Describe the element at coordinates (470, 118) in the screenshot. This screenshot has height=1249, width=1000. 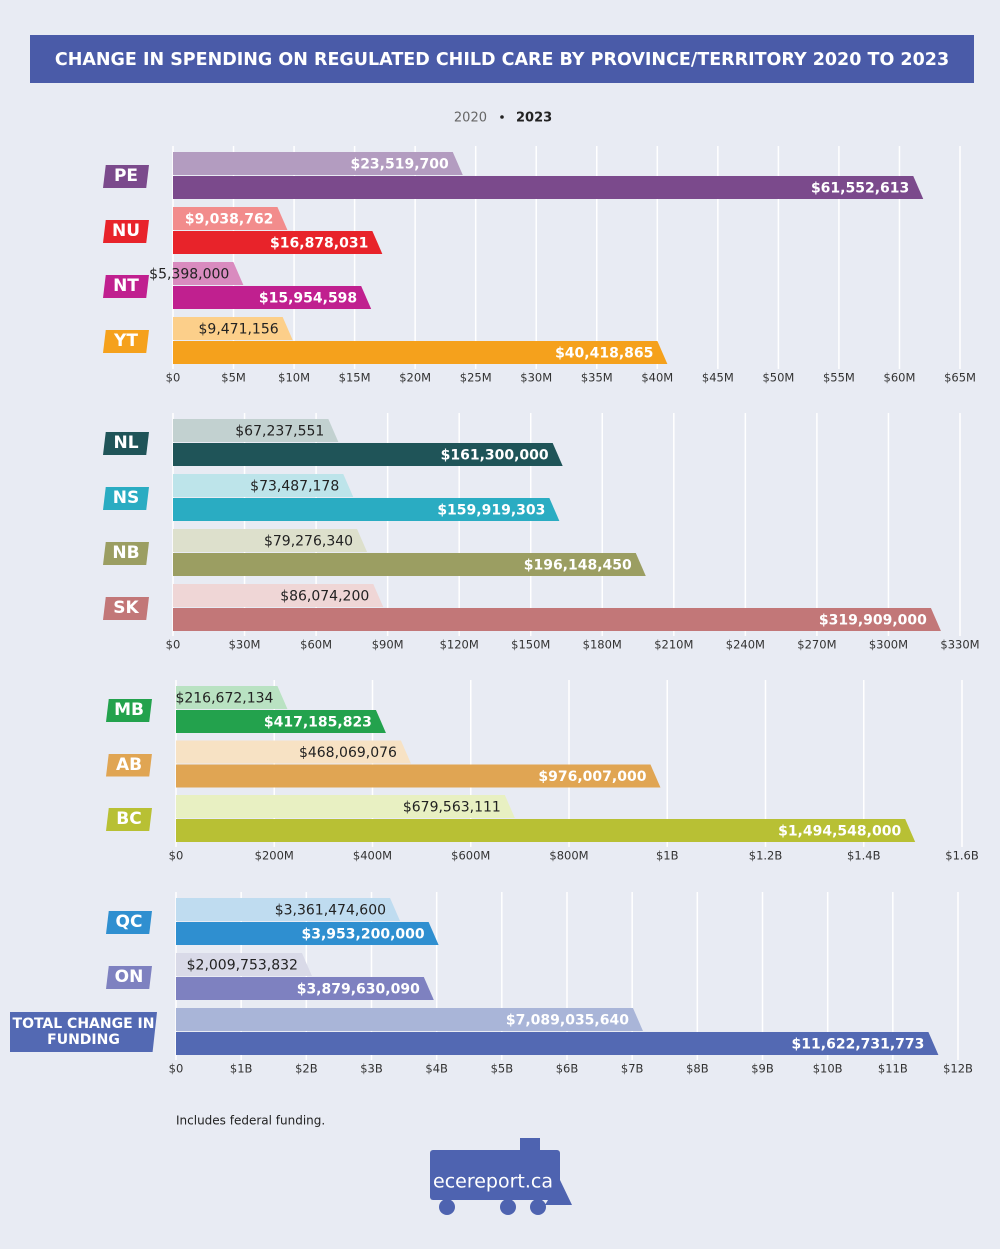
I see `legend-2020: 2020` at that location.